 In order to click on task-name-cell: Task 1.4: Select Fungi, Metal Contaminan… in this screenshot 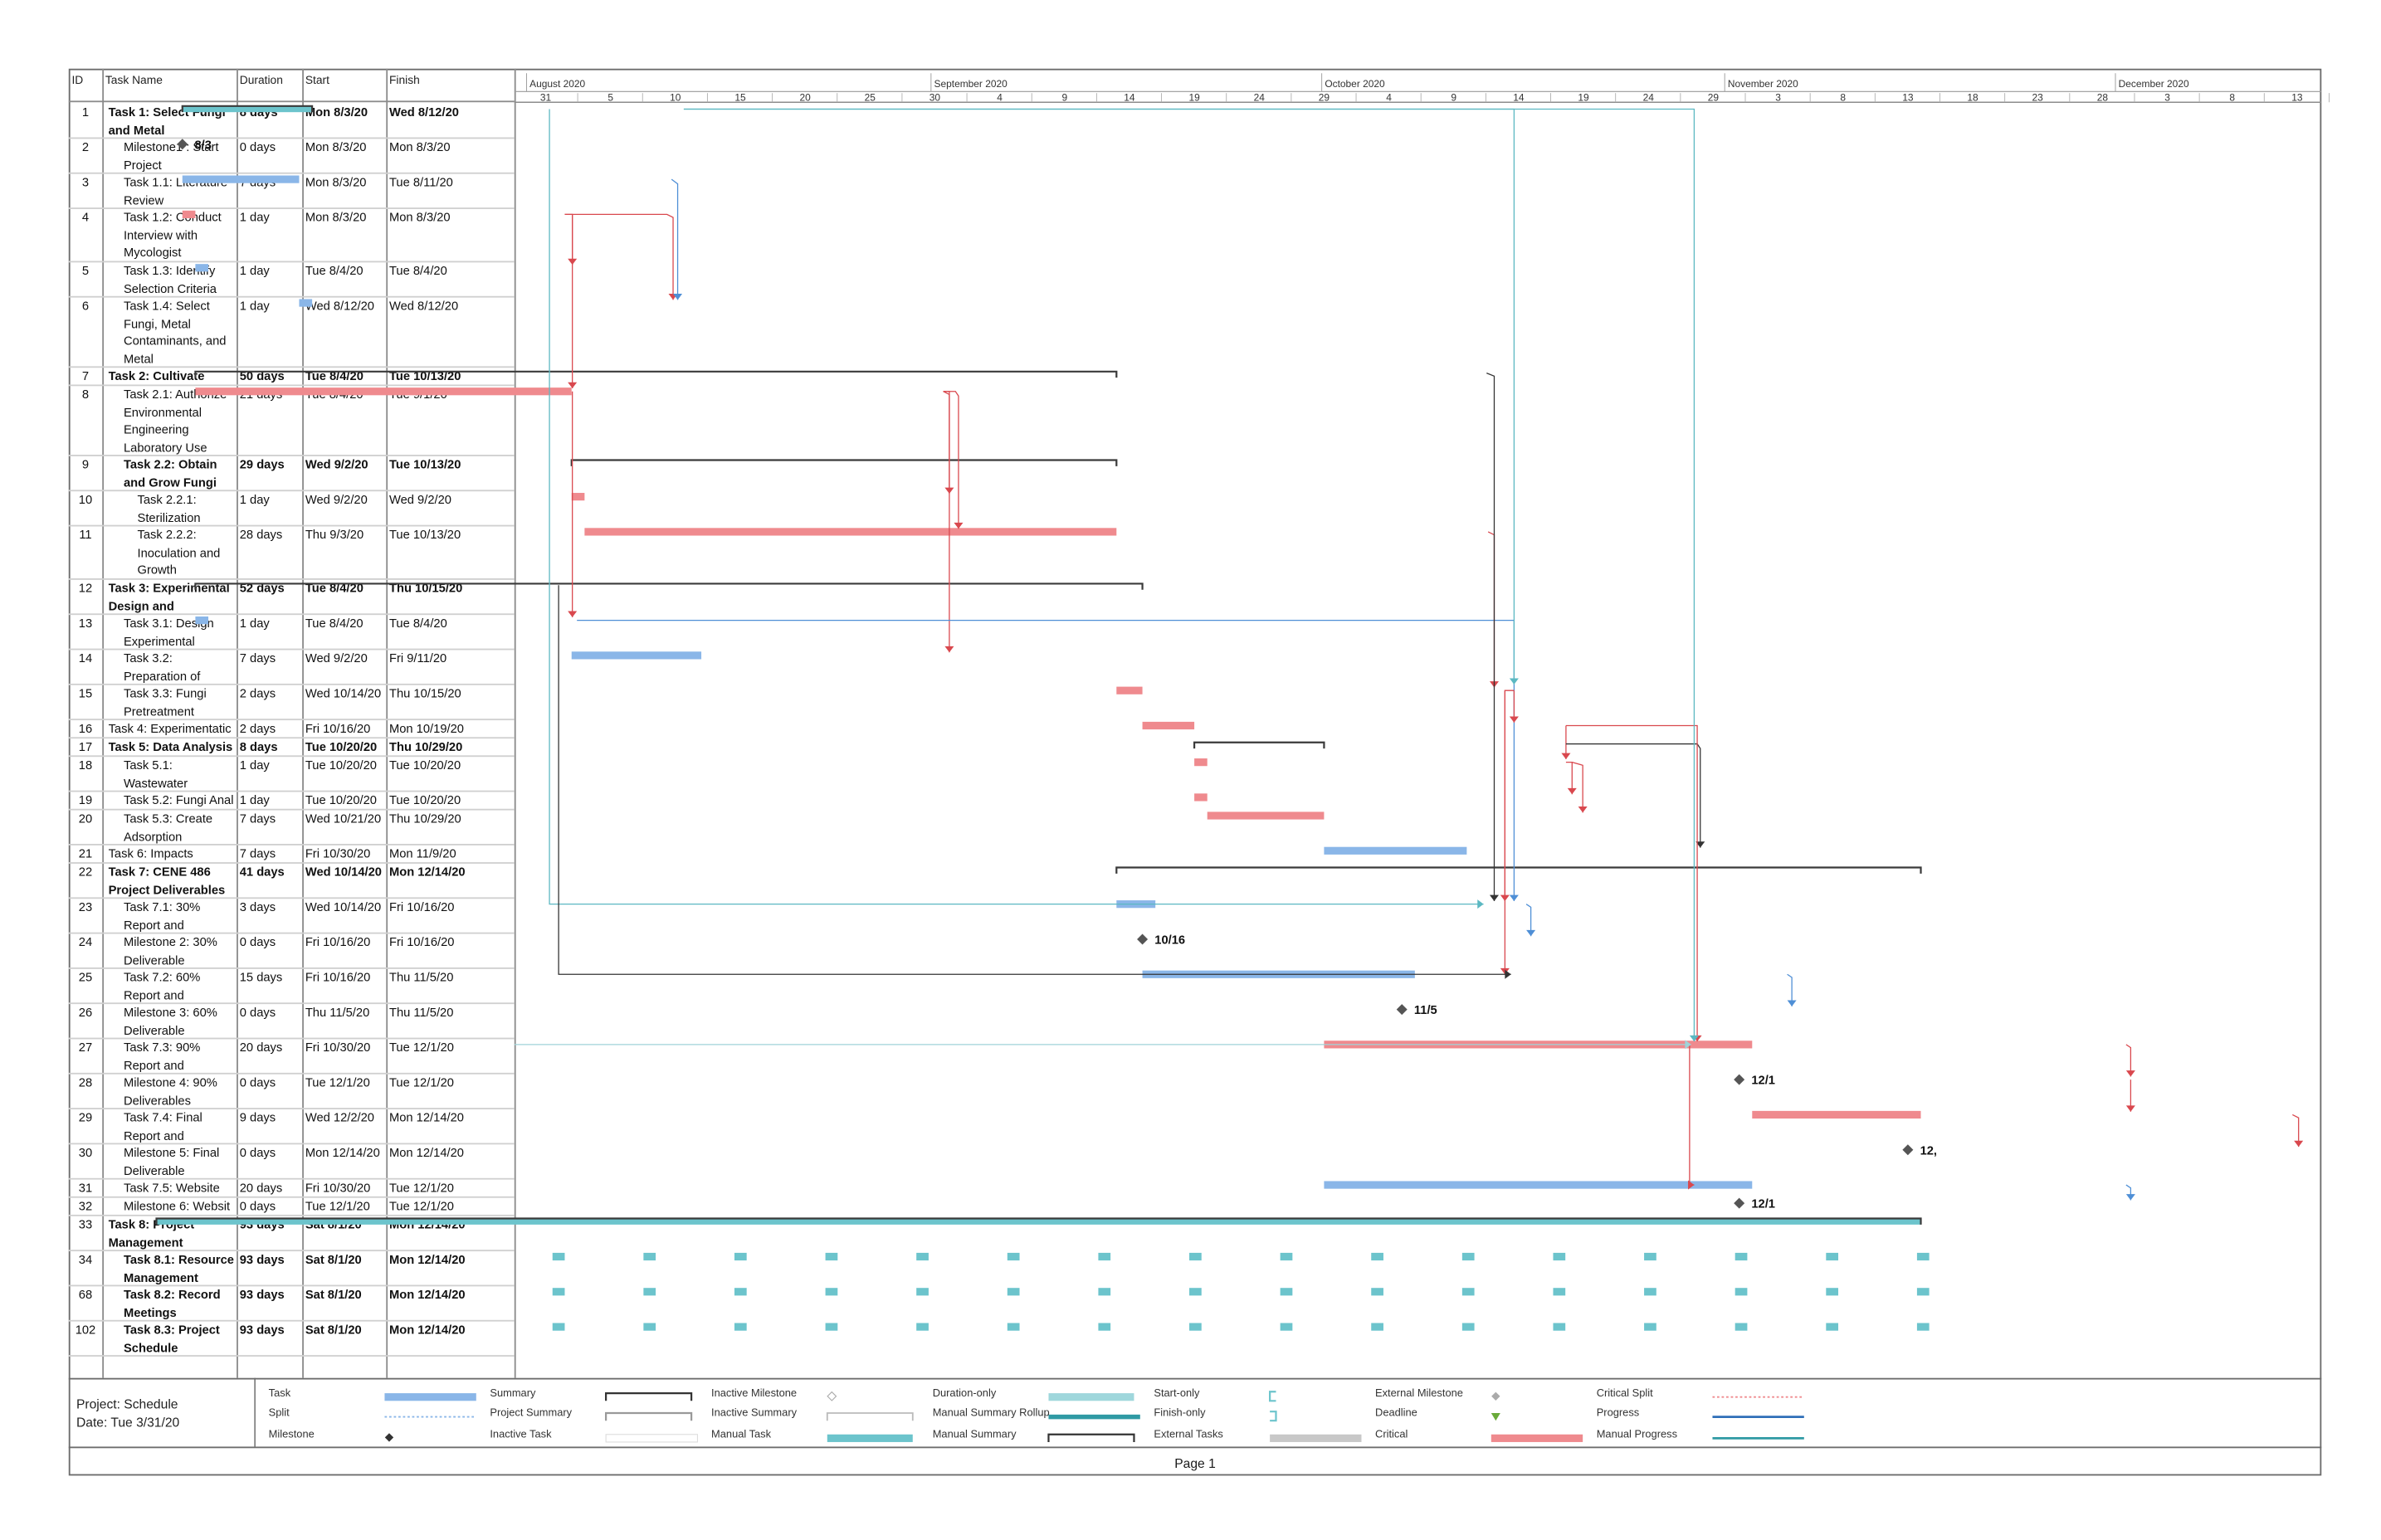, I will do `click(175, 332)`.